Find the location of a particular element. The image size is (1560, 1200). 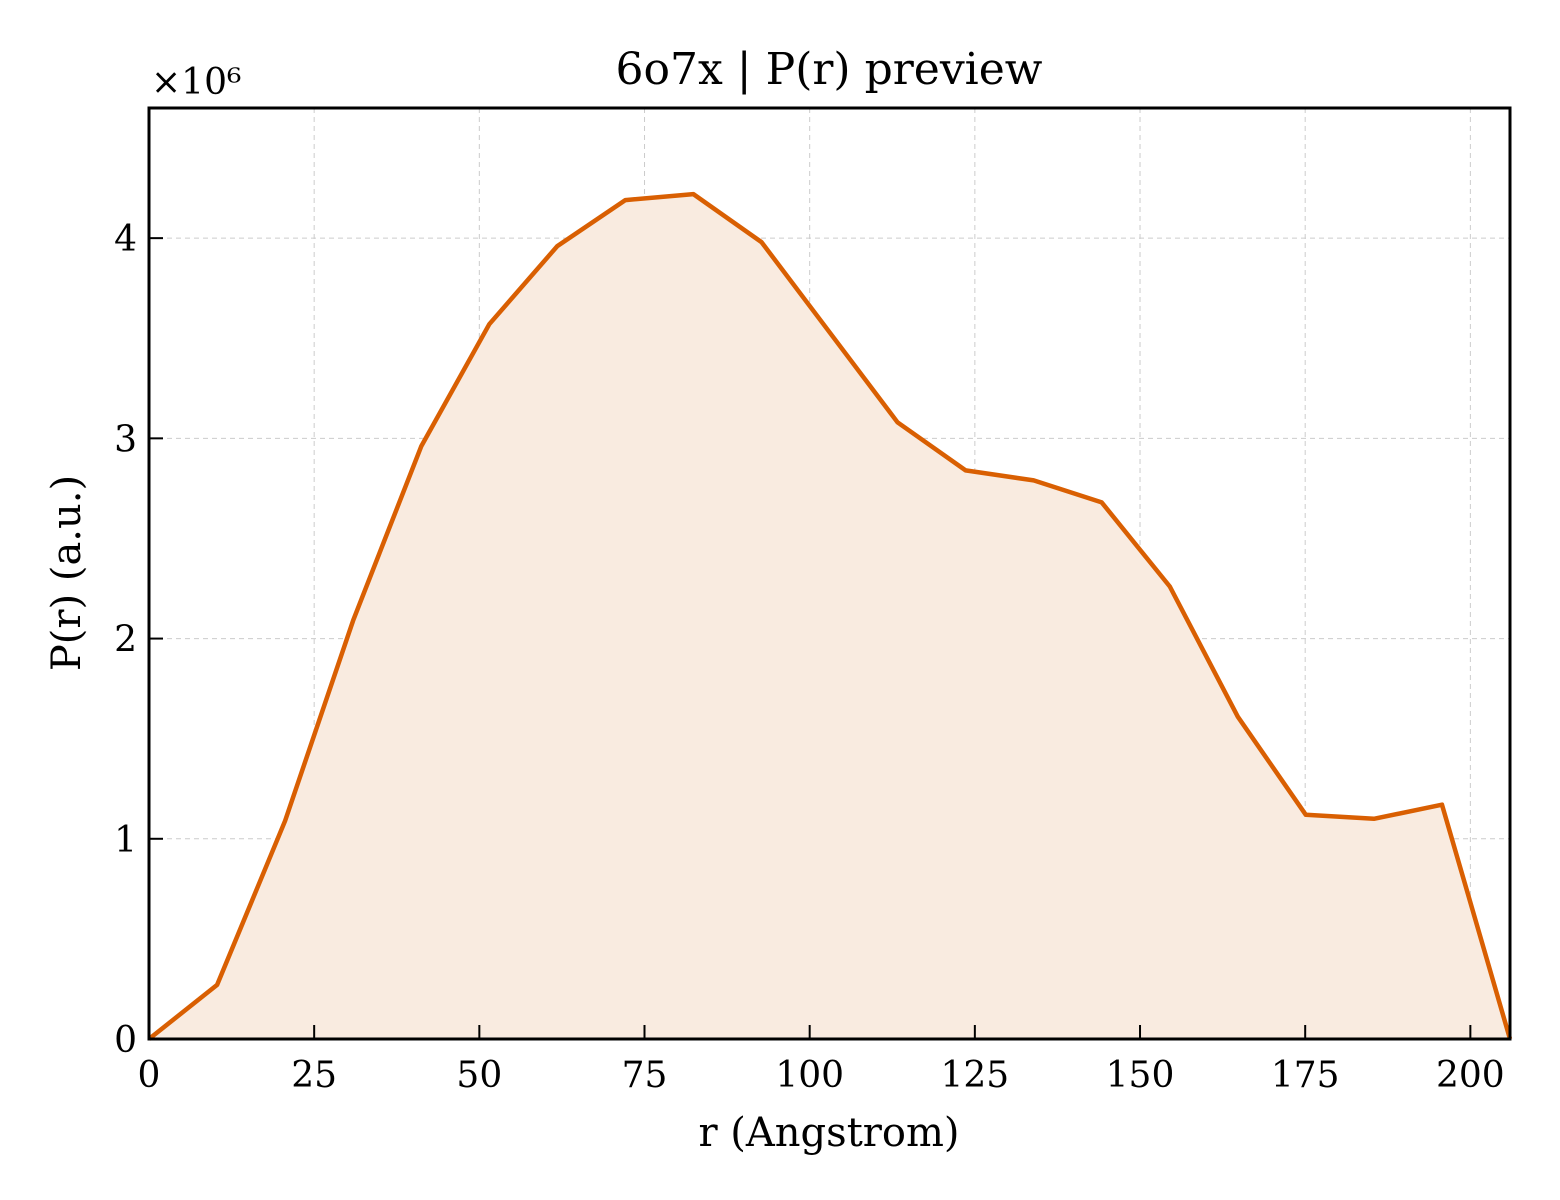

x-tick-label: 125 is located at coordinates (974, 1075).